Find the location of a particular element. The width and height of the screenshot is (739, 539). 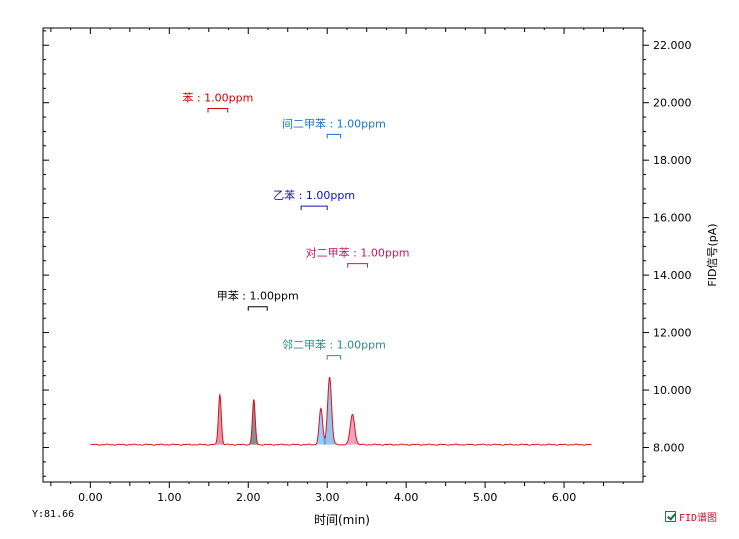

x-tick-label: 2.00 is located at coordinates (248, 497).